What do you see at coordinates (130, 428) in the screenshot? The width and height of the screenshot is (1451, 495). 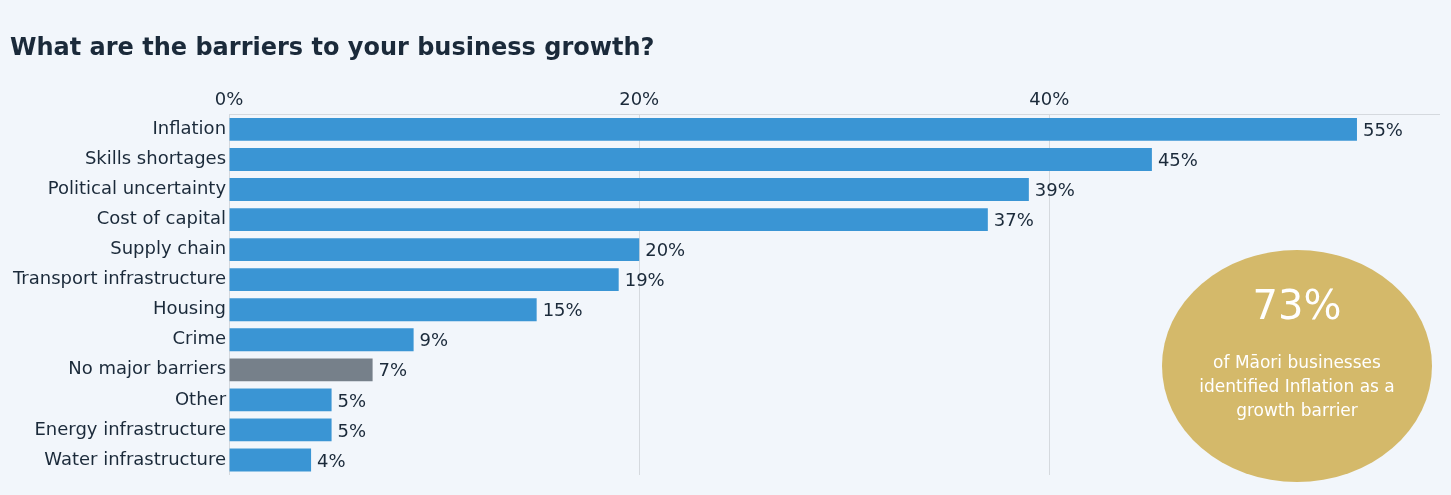 I see `y-tick-label: Energy infrastructure` at bounding box center [130, 428].